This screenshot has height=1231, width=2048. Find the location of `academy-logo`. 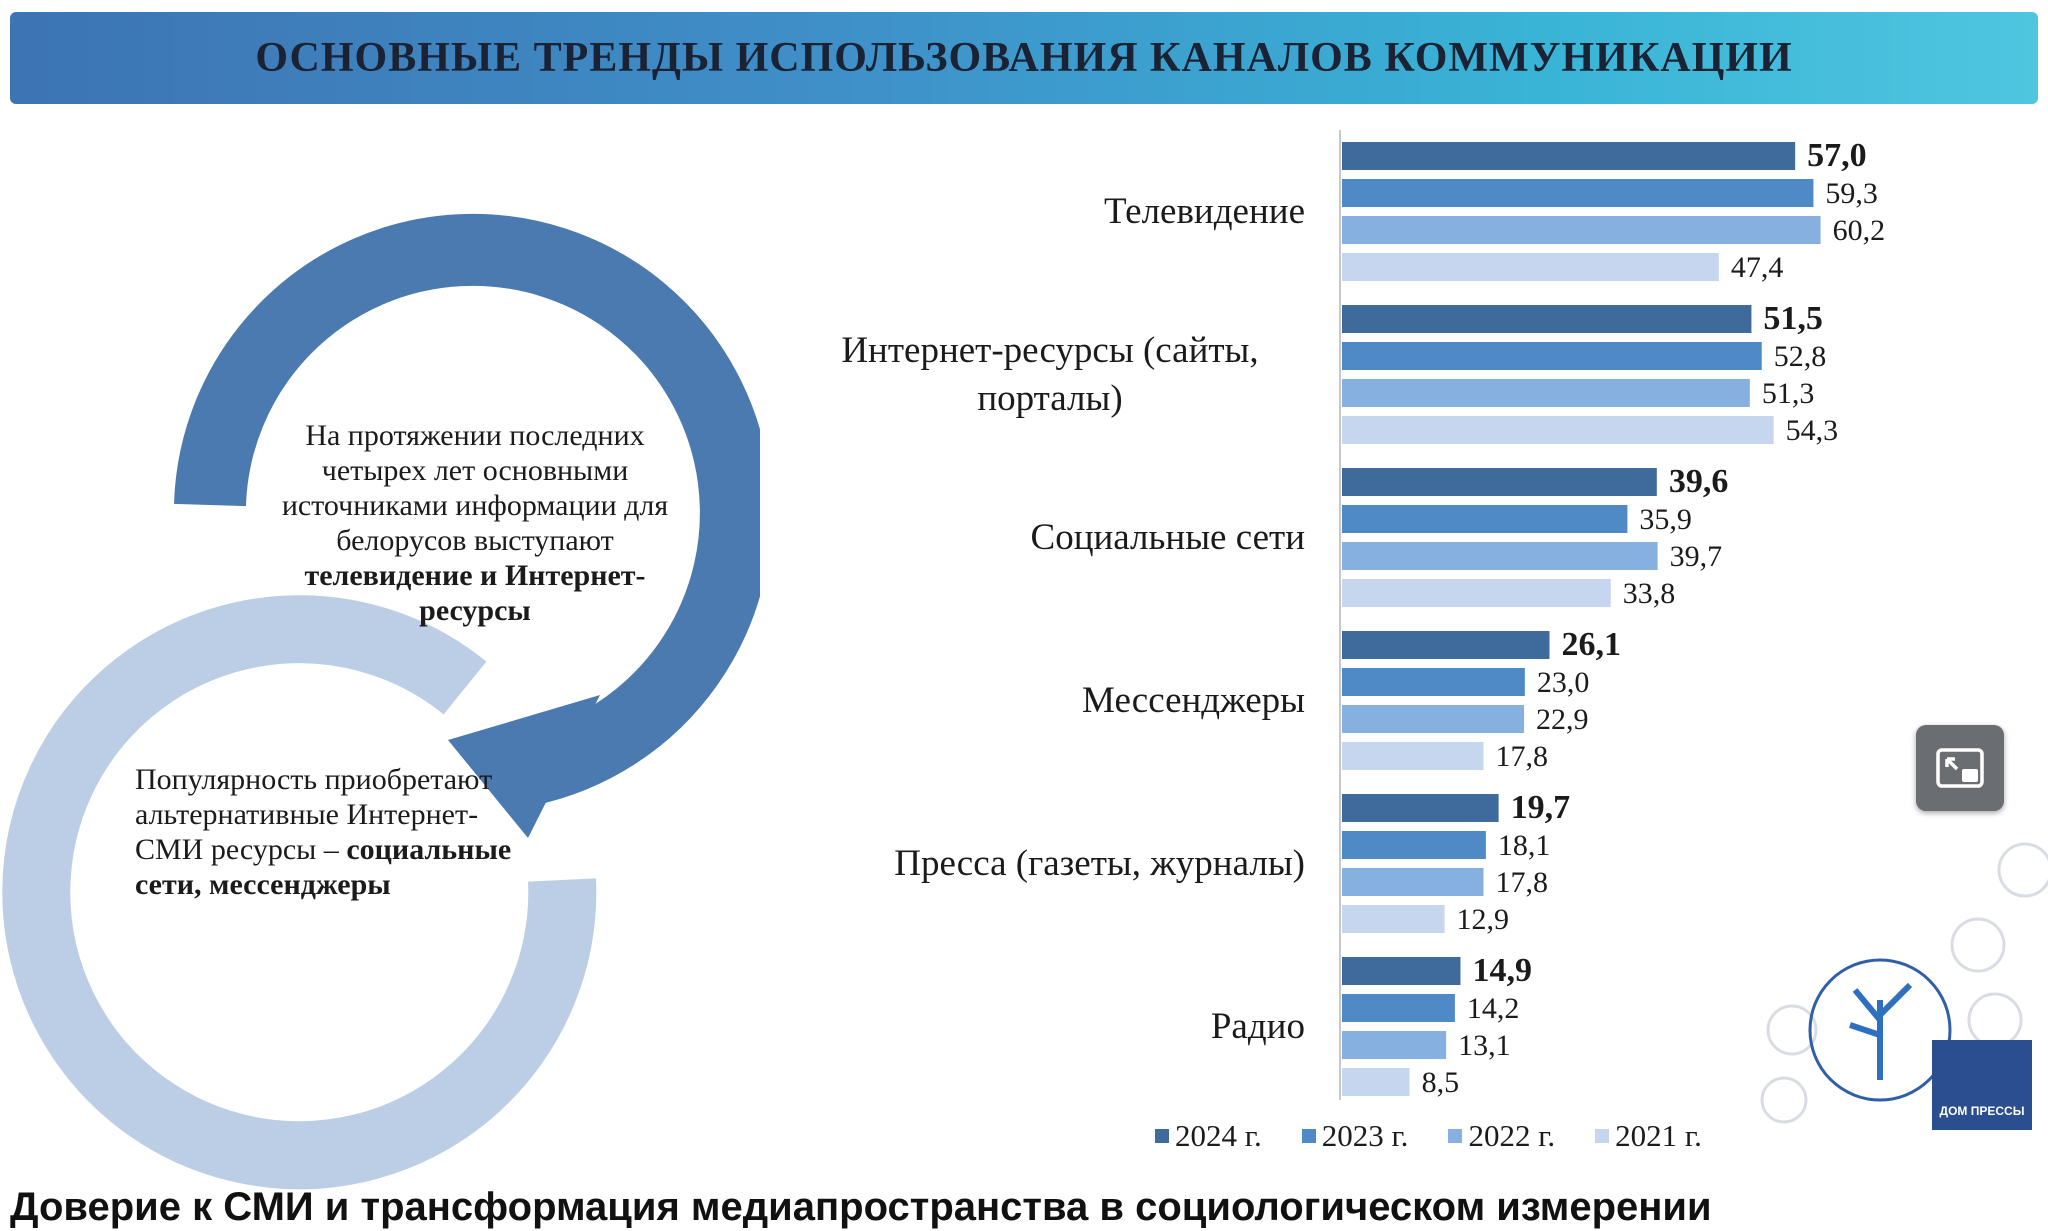

academy-logo is located at coordinates (1880, 1030).